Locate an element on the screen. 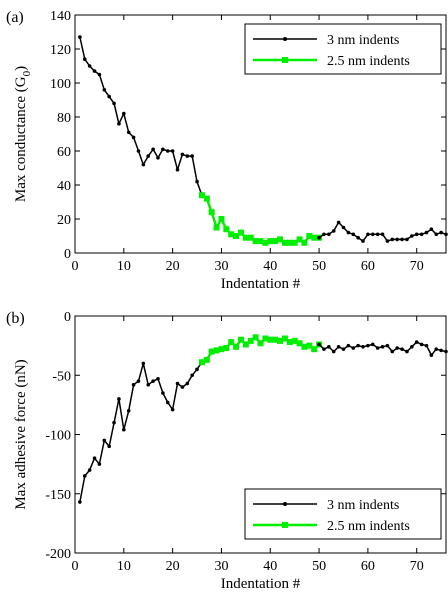  panel-label: (a) is located at coordinates (15, 17).